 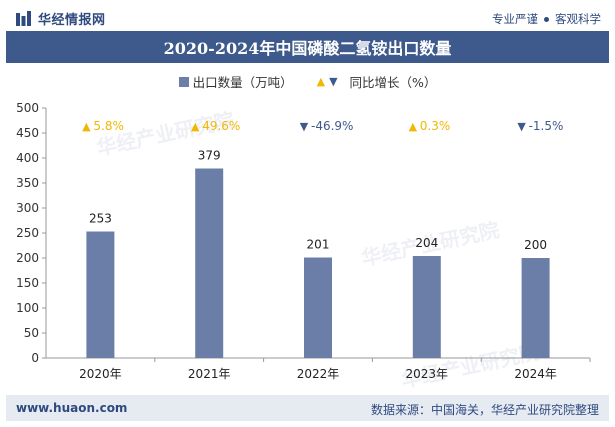 What do you see at coordinates (307, 18) in the screenshot?
I see `top-bar: 华经情报网 专业严谨 客观科学` at bounding box center [307, 18].